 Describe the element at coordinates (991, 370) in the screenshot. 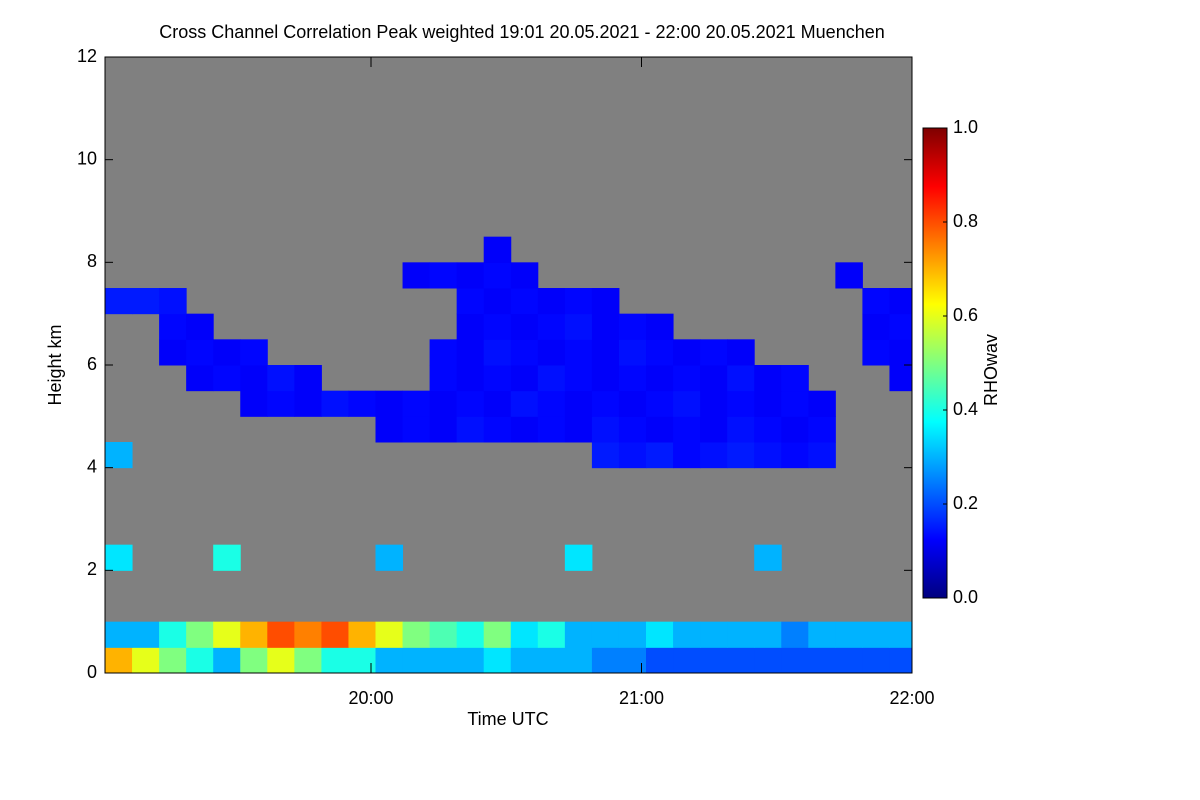

I see `colorbar-label: RHOwav` at that location.